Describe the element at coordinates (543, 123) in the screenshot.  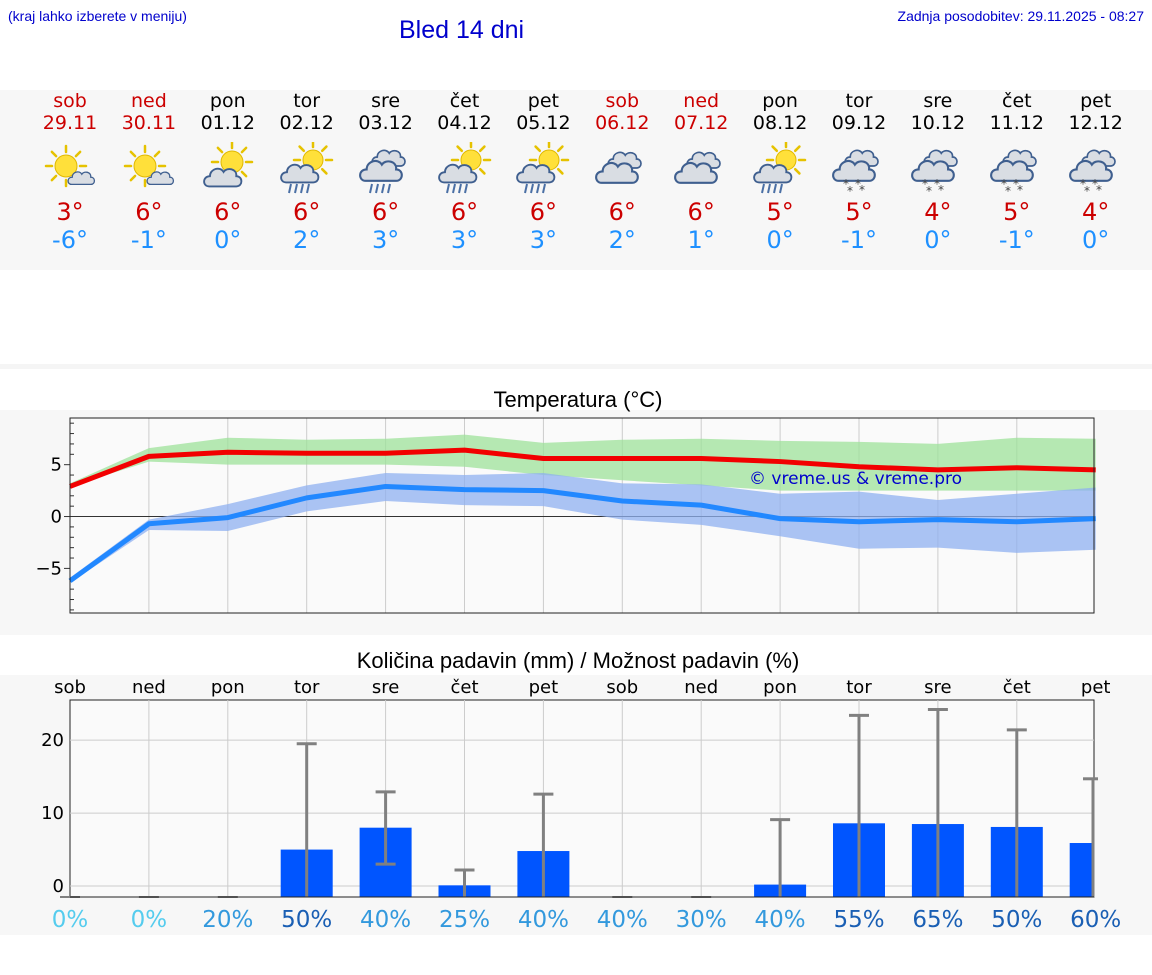
I see `day-date: 05.12` at that location.